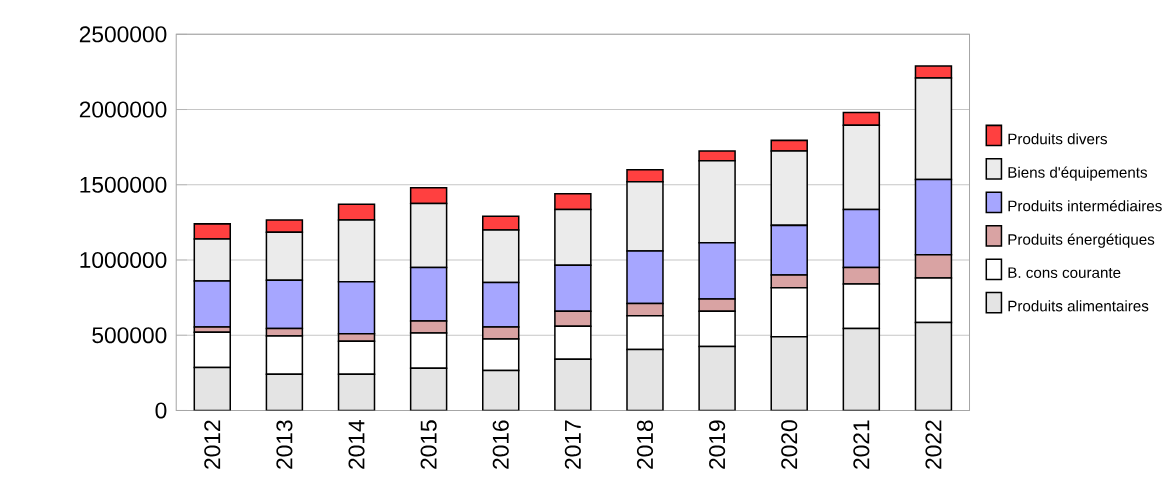 The height and width of the screenshot is (497, 1175). I want to click on y-tick-label: 1000000, so click(123, 259).